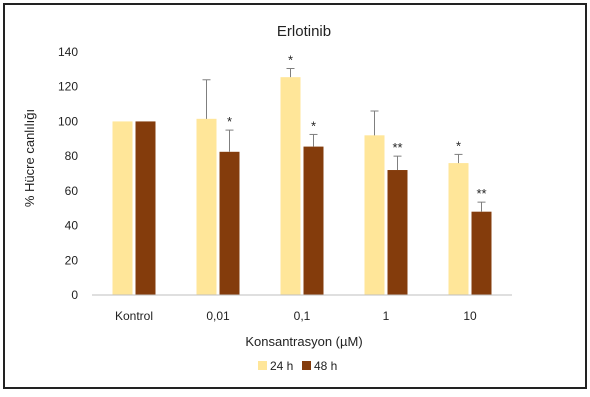 This screenshot has width=590, height=397. I want to click on y-tick-label: 60, so click(72, 191).